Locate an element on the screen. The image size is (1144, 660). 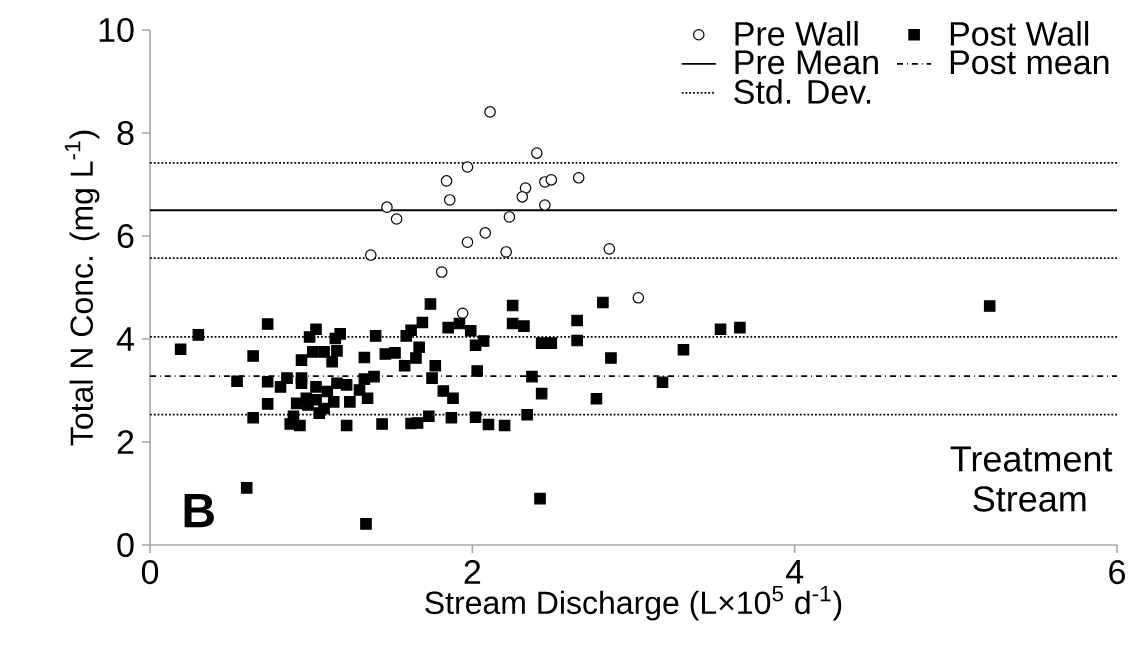
legend-label: Std. Dev. is located at coordinates (802, 91).